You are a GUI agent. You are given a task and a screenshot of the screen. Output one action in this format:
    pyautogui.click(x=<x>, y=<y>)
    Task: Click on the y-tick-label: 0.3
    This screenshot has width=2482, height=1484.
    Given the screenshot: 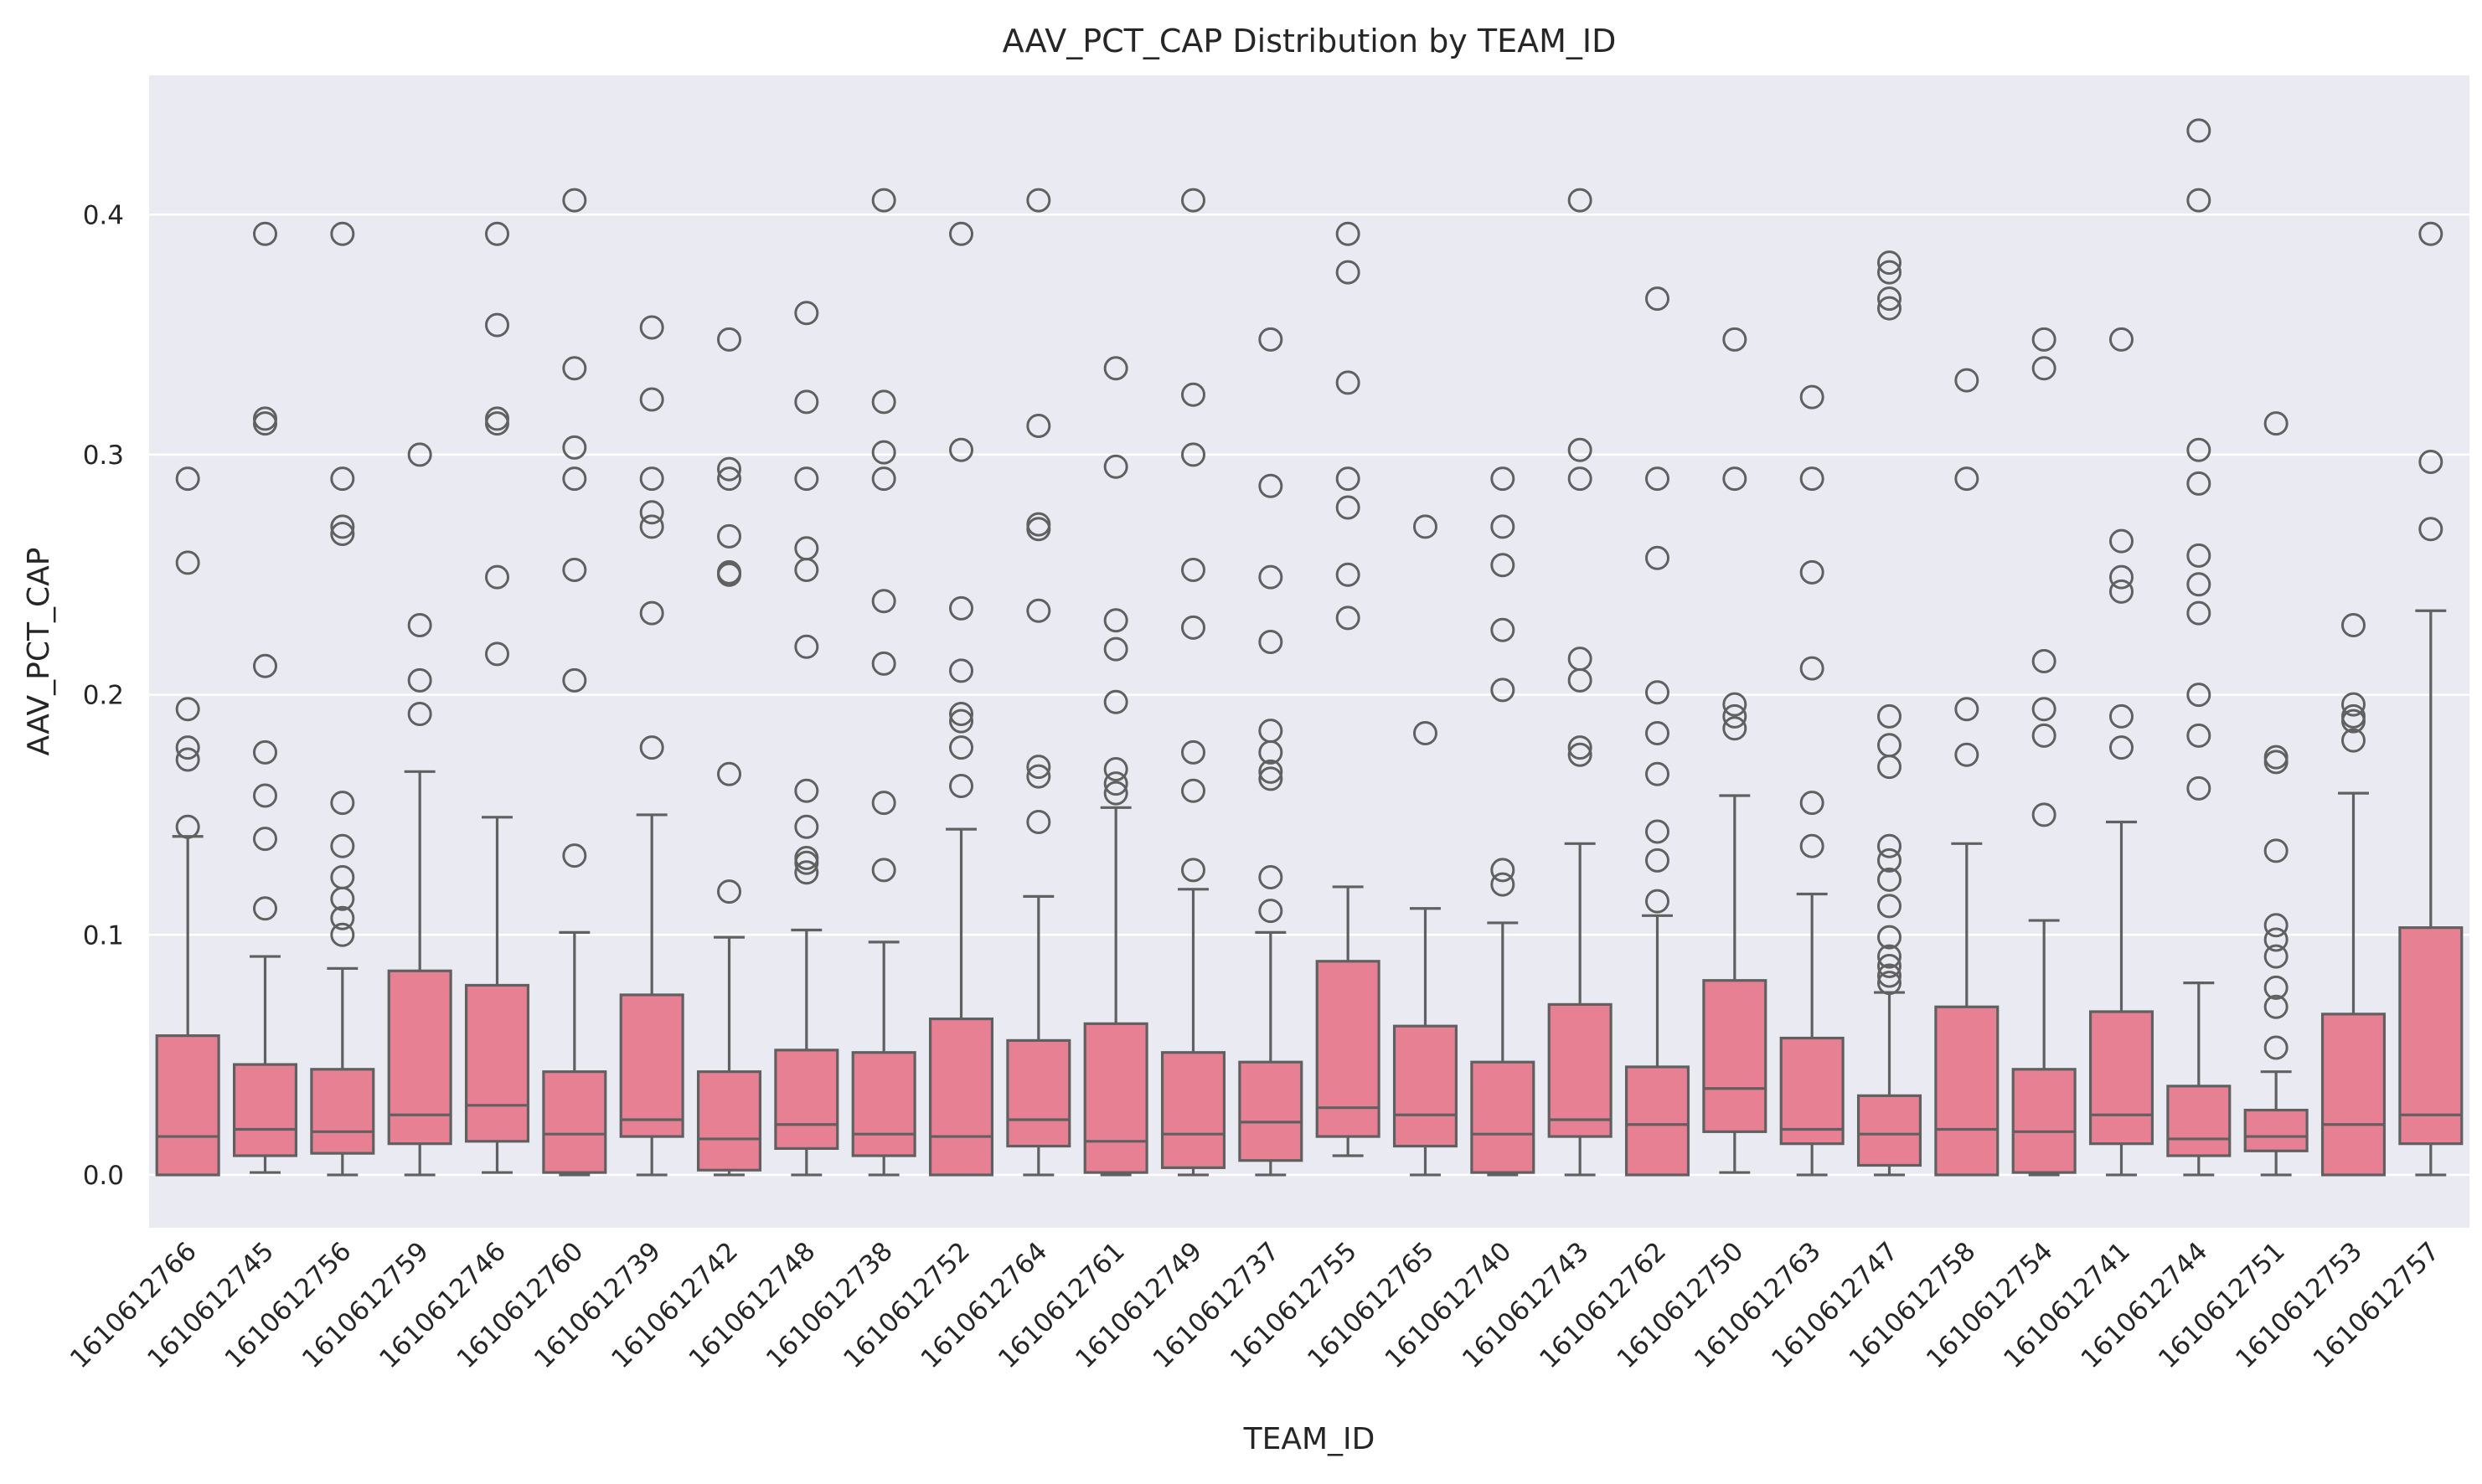 What is the action you would take?
    pyautogui.click(x=104, y=456)
    